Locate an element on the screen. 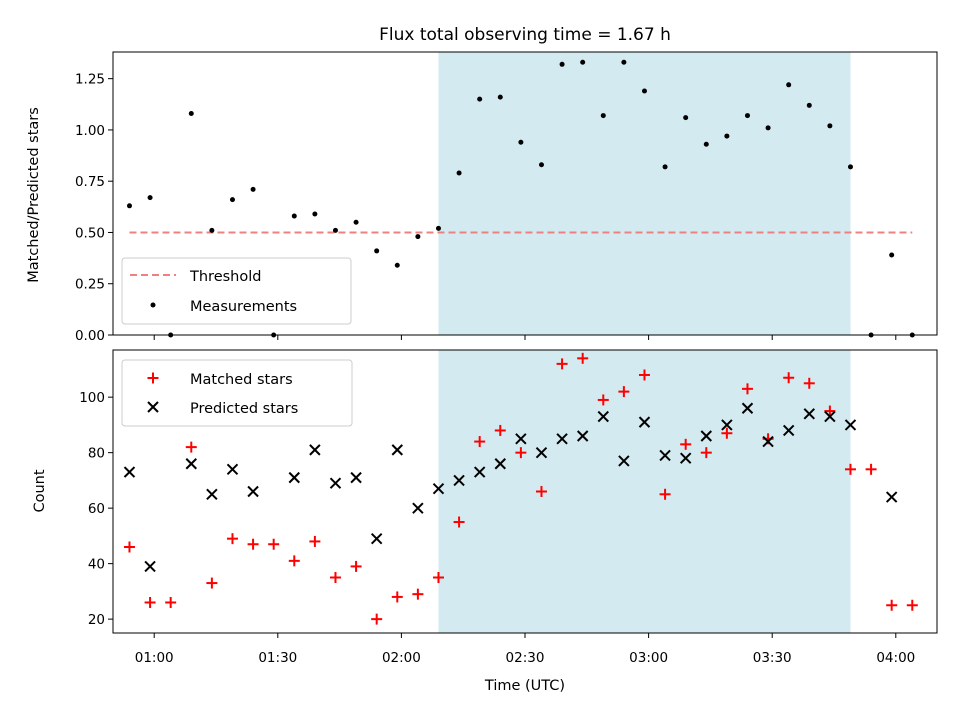 The height and width of the screenshot is (720, 960). top-x-axis is located at coordinates (525, 337).